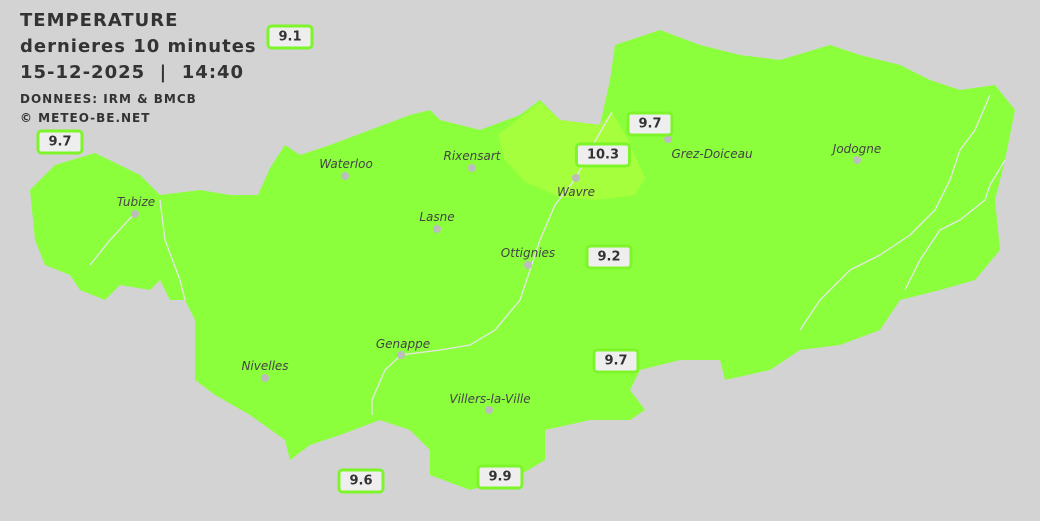  I want to click on temperature-reading: 10.3, so click(603, 155).